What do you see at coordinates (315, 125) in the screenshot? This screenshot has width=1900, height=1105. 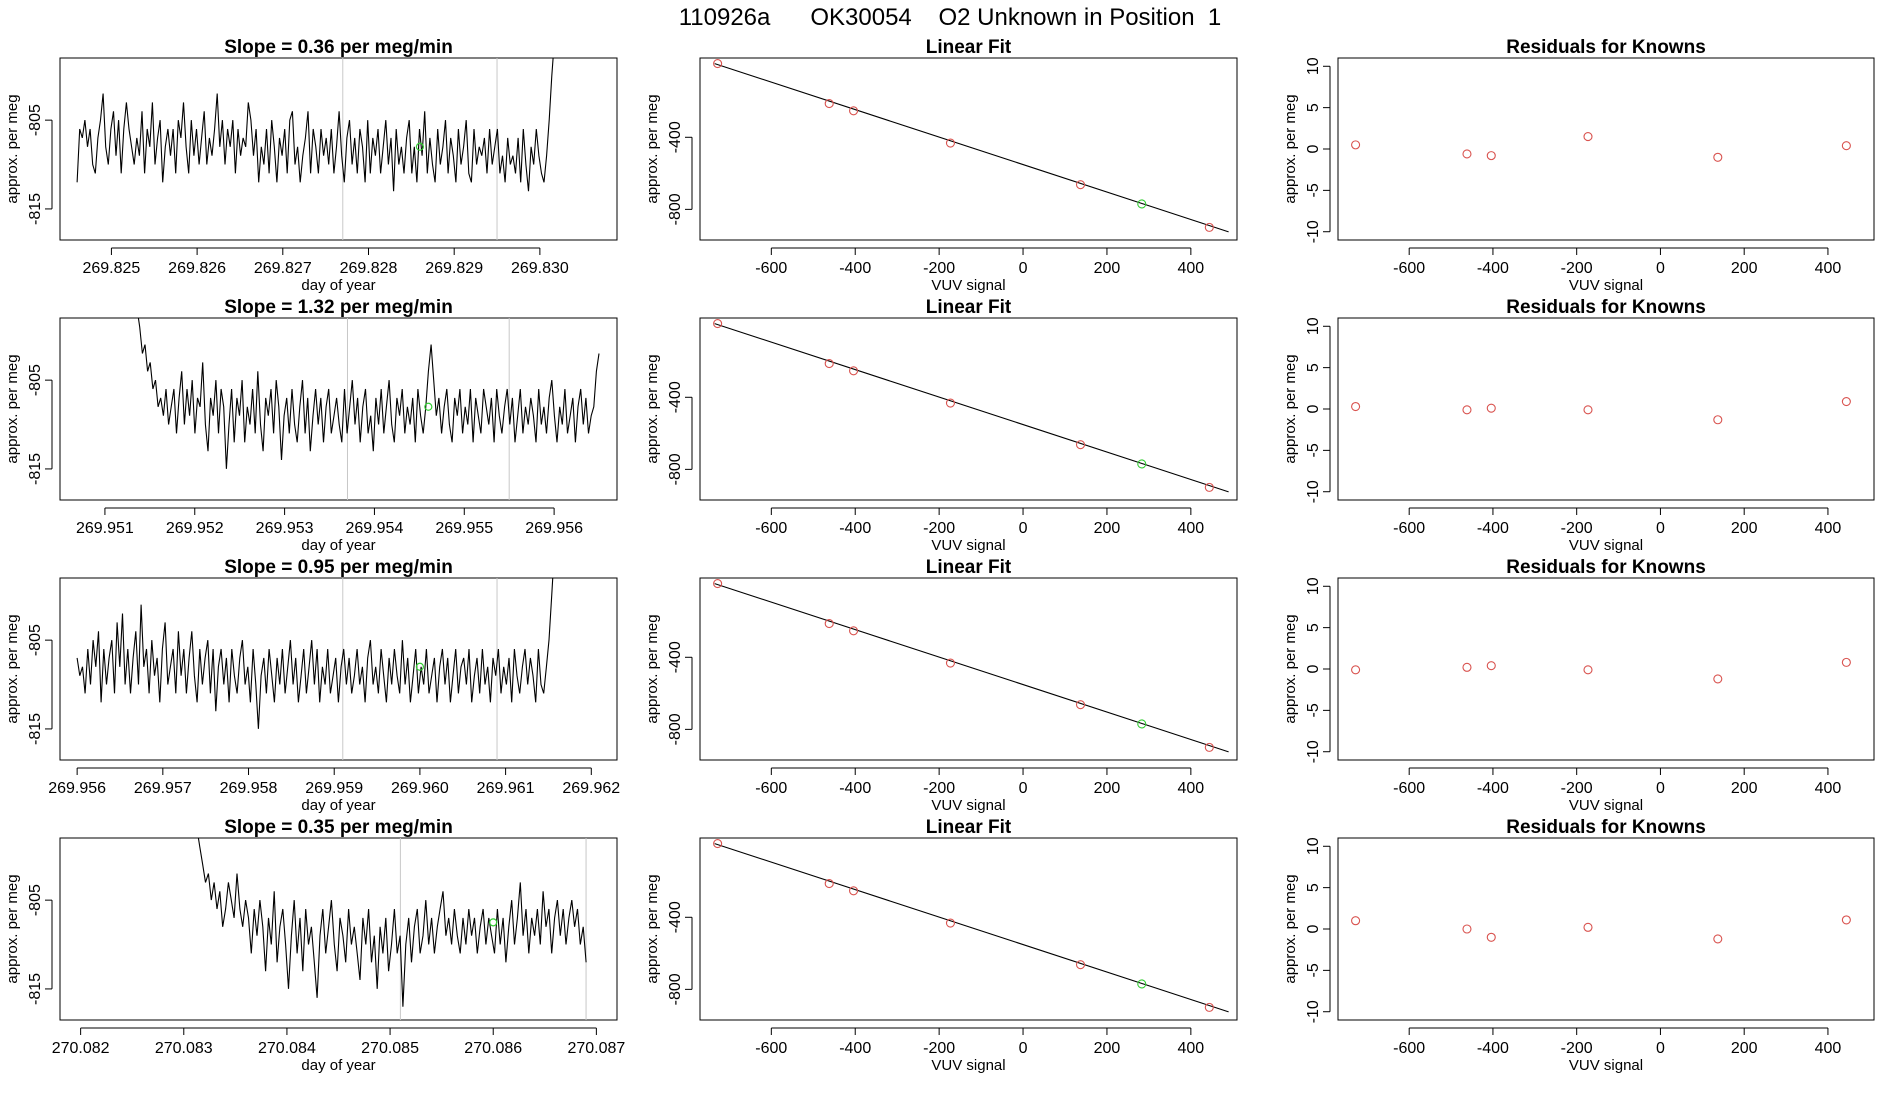 I see `per-meg-trace` at bounding box center [315, 125].